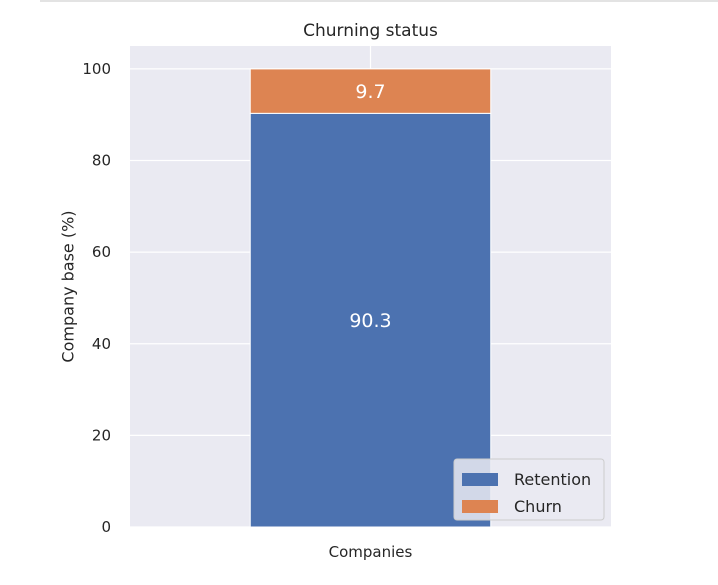 The height and width of the screenshot is (585, 718). I want to click on bar-segment-churn, so click(370, 91).